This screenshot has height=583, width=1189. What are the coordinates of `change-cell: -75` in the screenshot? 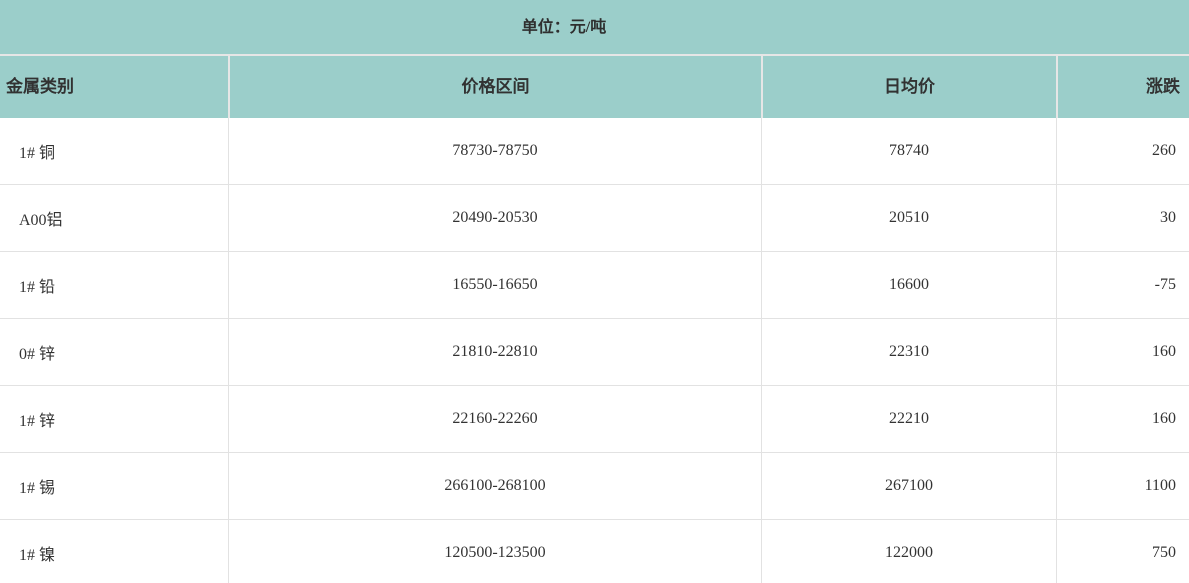 It's located at (1122, 285).